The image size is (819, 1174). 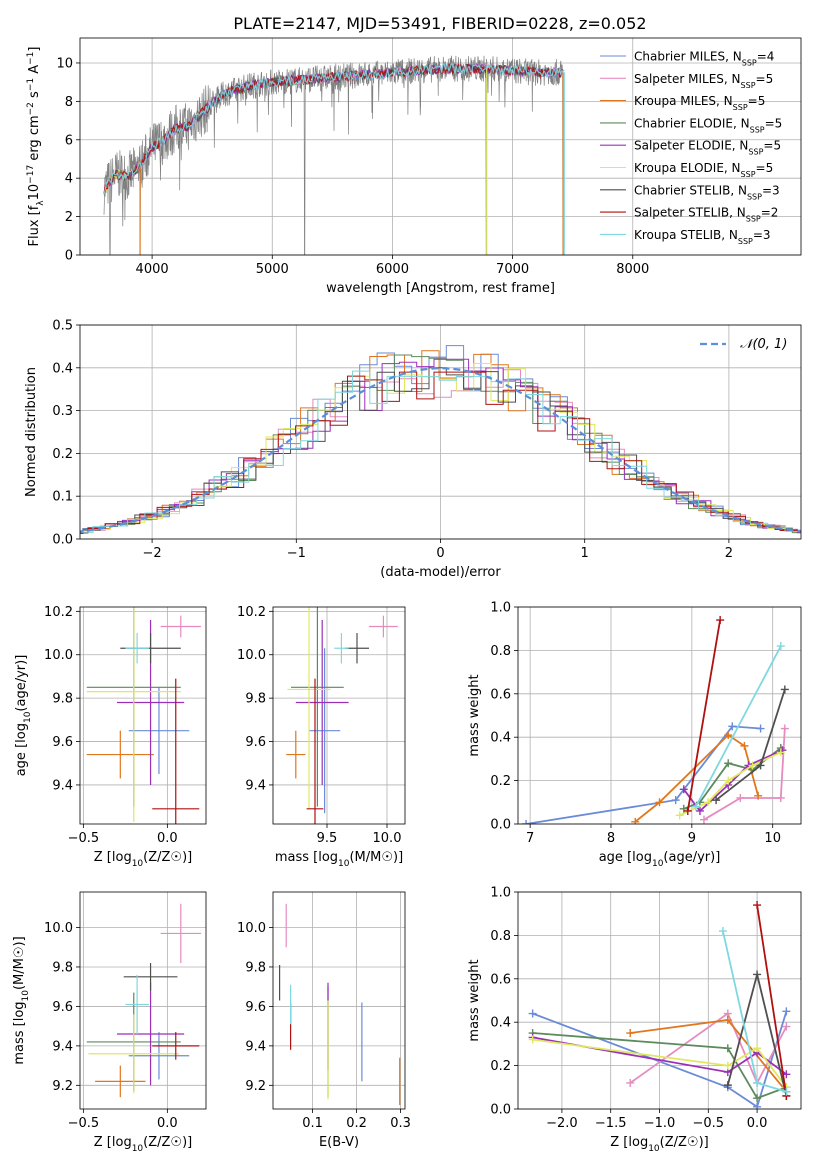 What do you see at coordinates (500, 1110) in the screenshot?
I see `y-tick-label: 0.0` at bounding box center [500, 1110].